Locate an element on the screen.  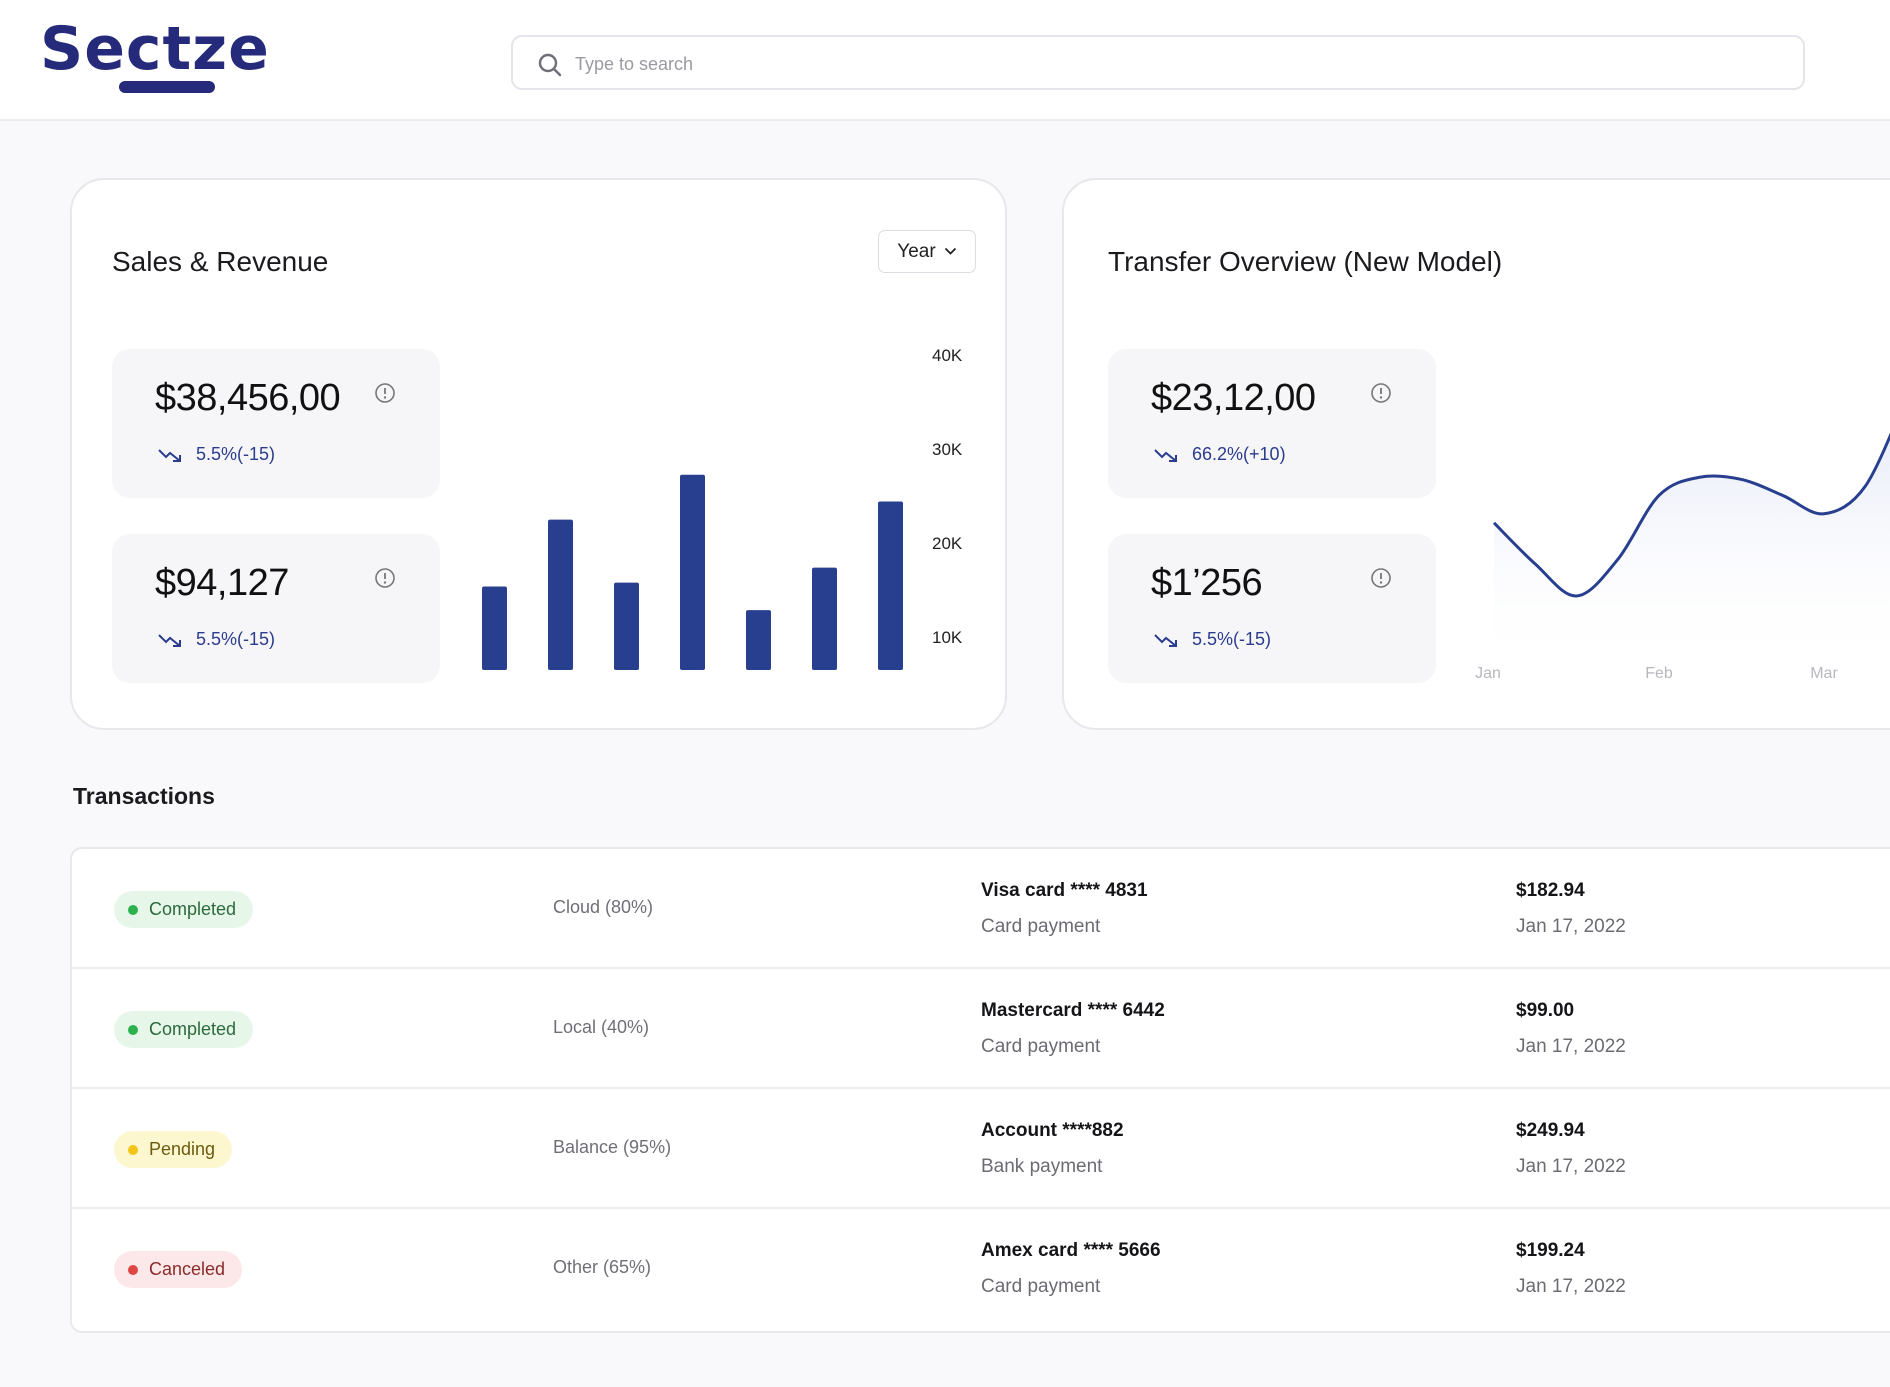
x-tick-label: Feb is located at coordinates (1659, 673).